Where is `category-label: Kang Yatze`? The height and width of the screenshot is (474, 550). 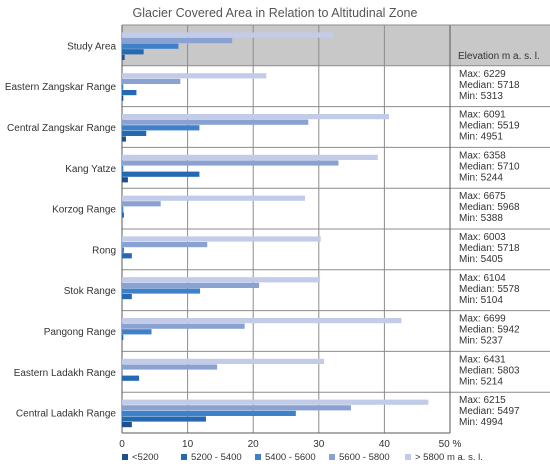 category-label: Kang Yatze is located at coordinates (90, 169).